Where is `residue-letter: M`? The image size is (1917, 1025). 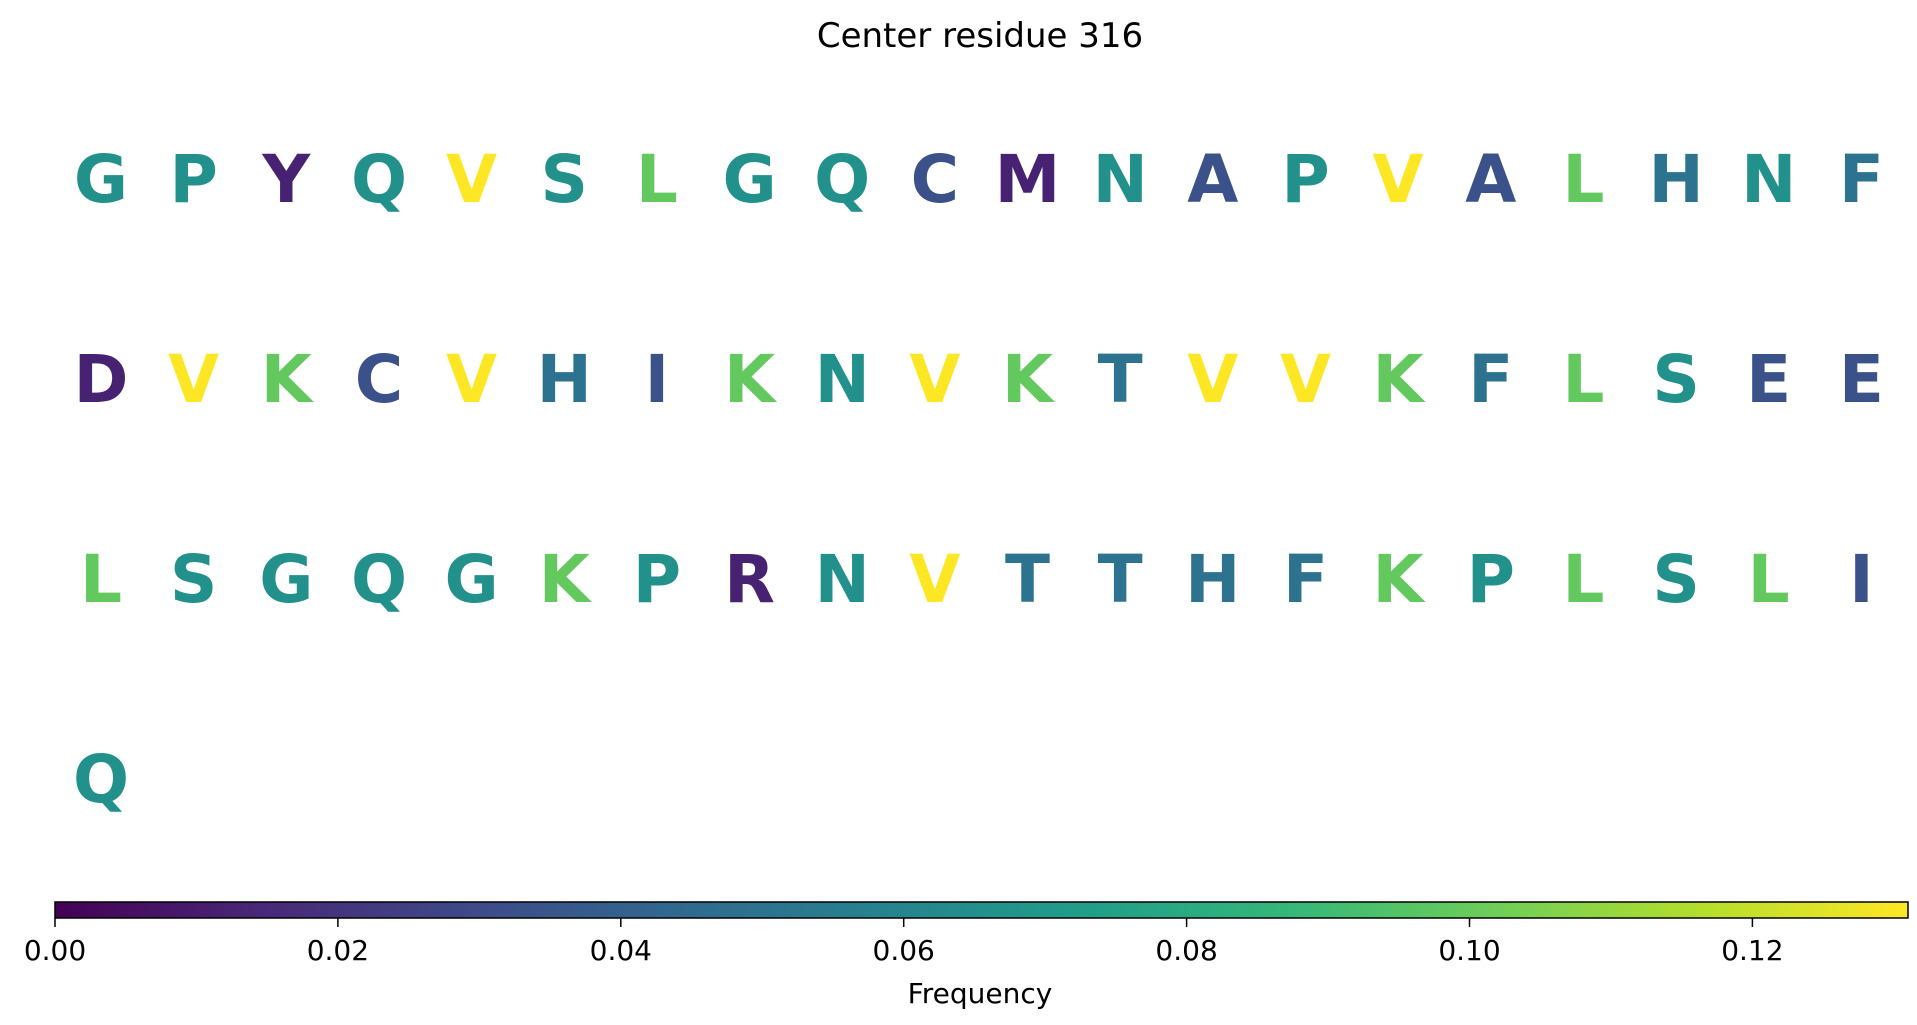
residue-letter: M is located at coordinates (1028, 179).